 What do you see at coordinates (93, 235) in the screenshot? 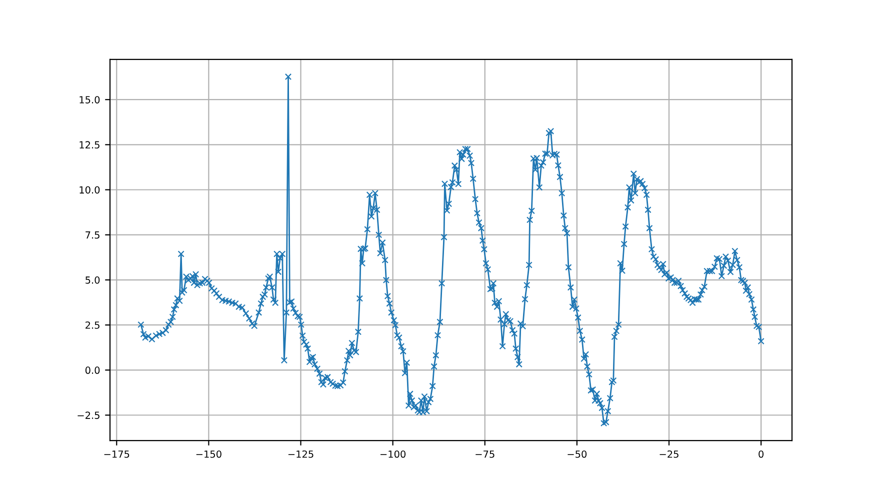
I see `y-tick-label: 7.5` at bounding box center [93, 235].